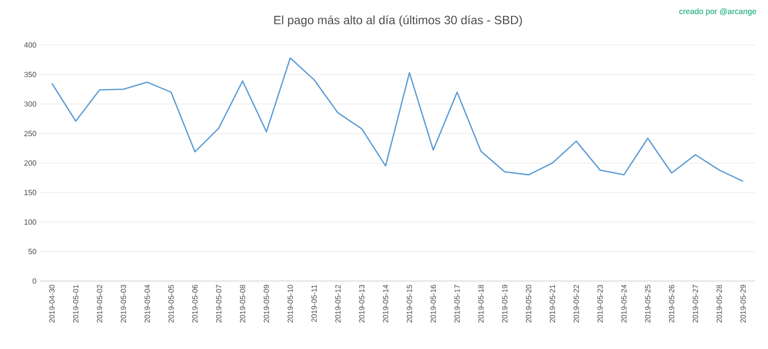 This screenshot has height=349, width=768. I want to click on chart-title: El pago más alto al día (últimos 30 días - SBD), so click(398, 21).